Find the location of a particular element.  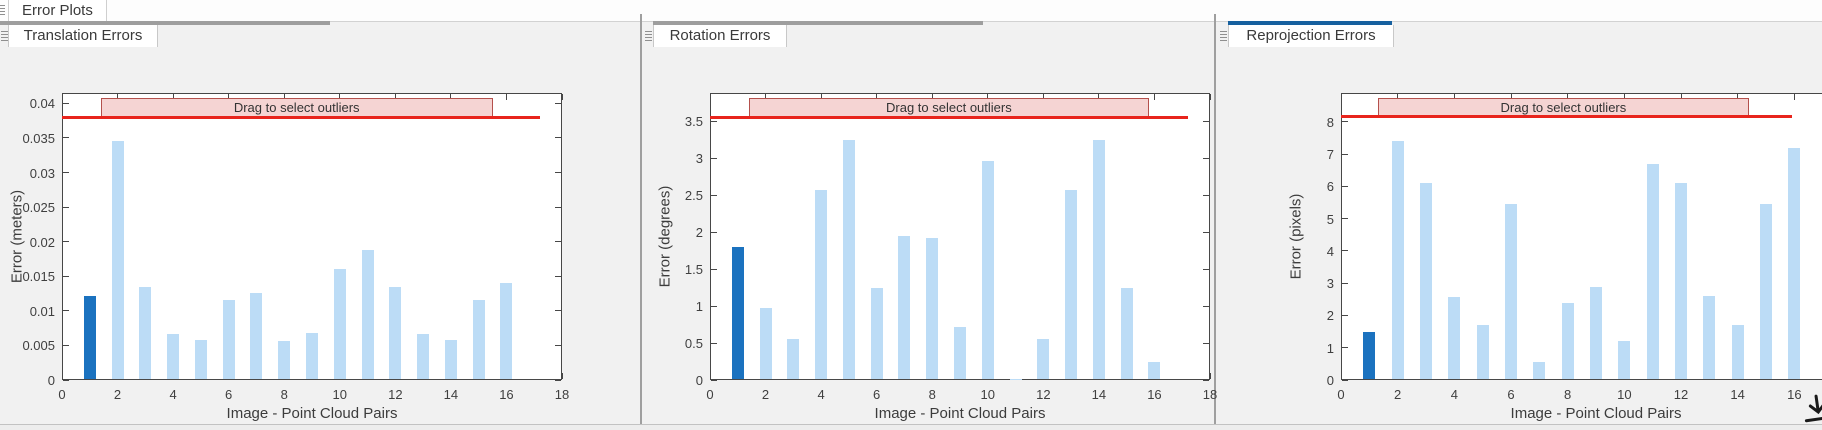

tab-reprojection-errors-label: Reprojection Errors is located at coordinates (1311, 35).